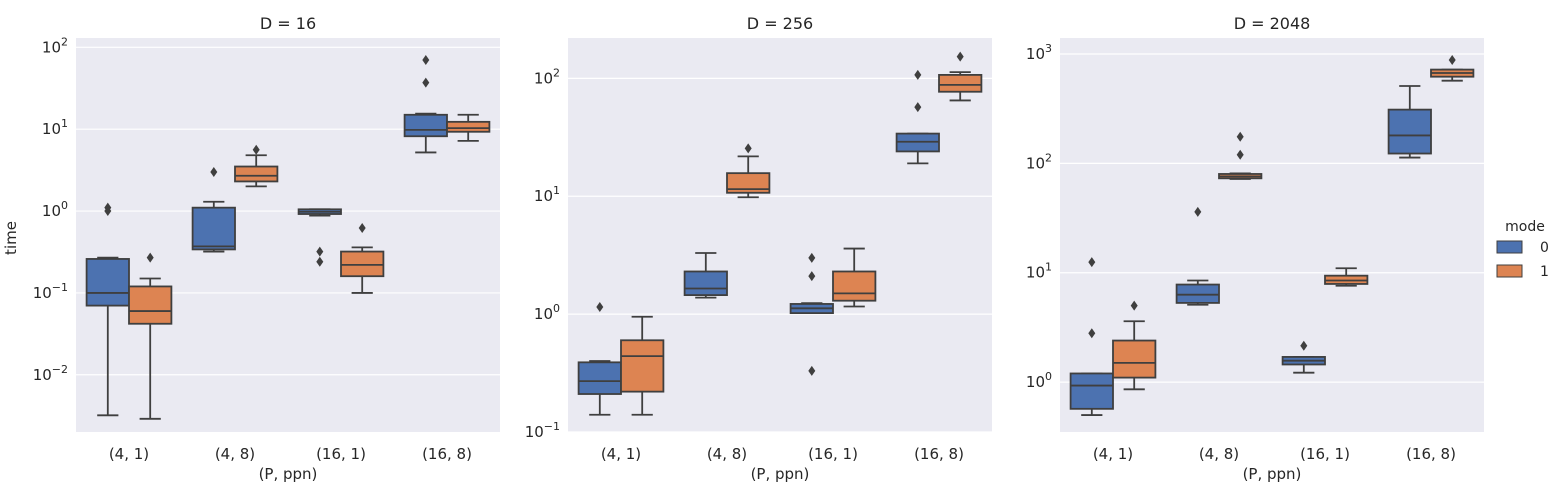 This screenshot has width=1564, height=500. What do you see at coordinates (1544, 272) in the screenshot?
I see `legend-label-mode-1: 1` at bounding box center [1544, 272].